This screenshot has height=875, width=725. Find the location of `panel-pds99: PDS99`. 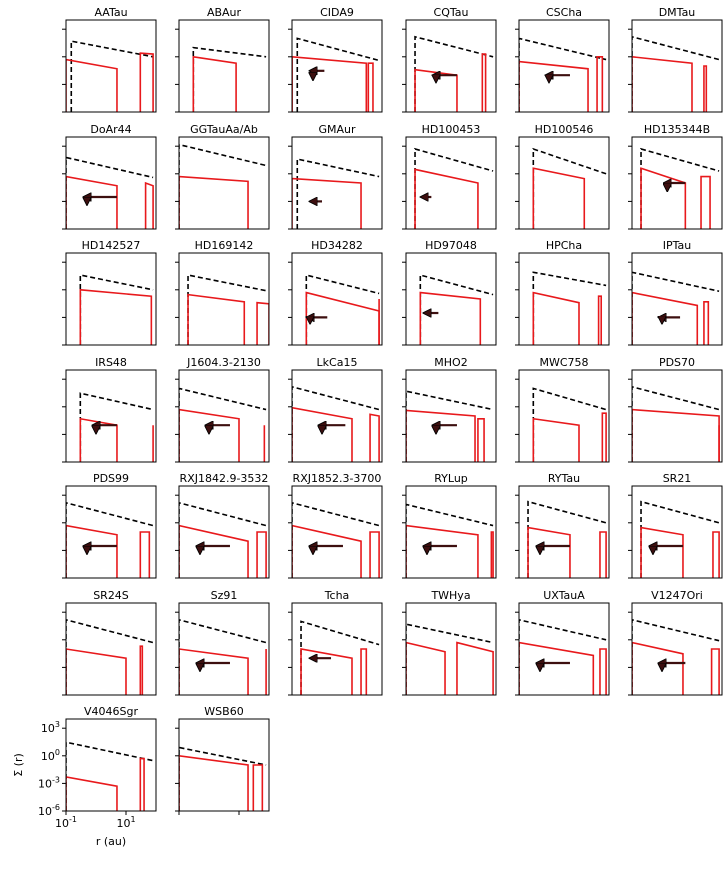

panel-pds99: PDS99 is located at coordinates (109, 525).